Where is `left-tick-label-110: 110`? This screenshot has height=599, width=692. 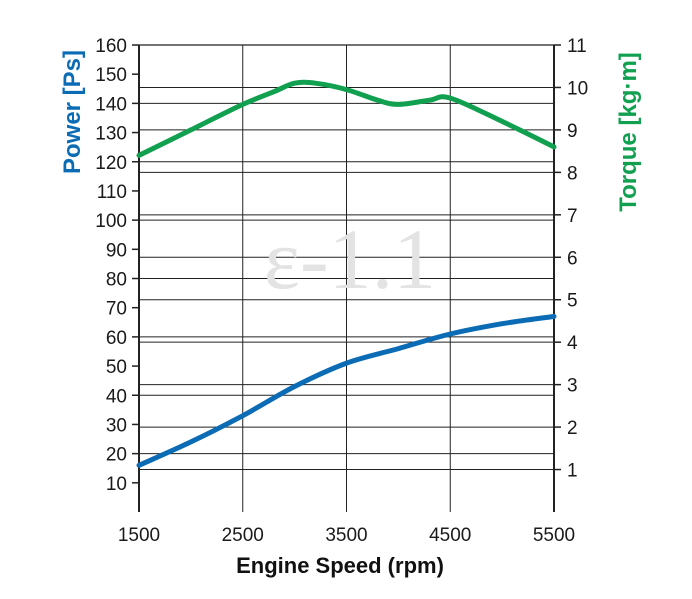 left-tick-label-110: 110 is located at coordinates (112, 192).